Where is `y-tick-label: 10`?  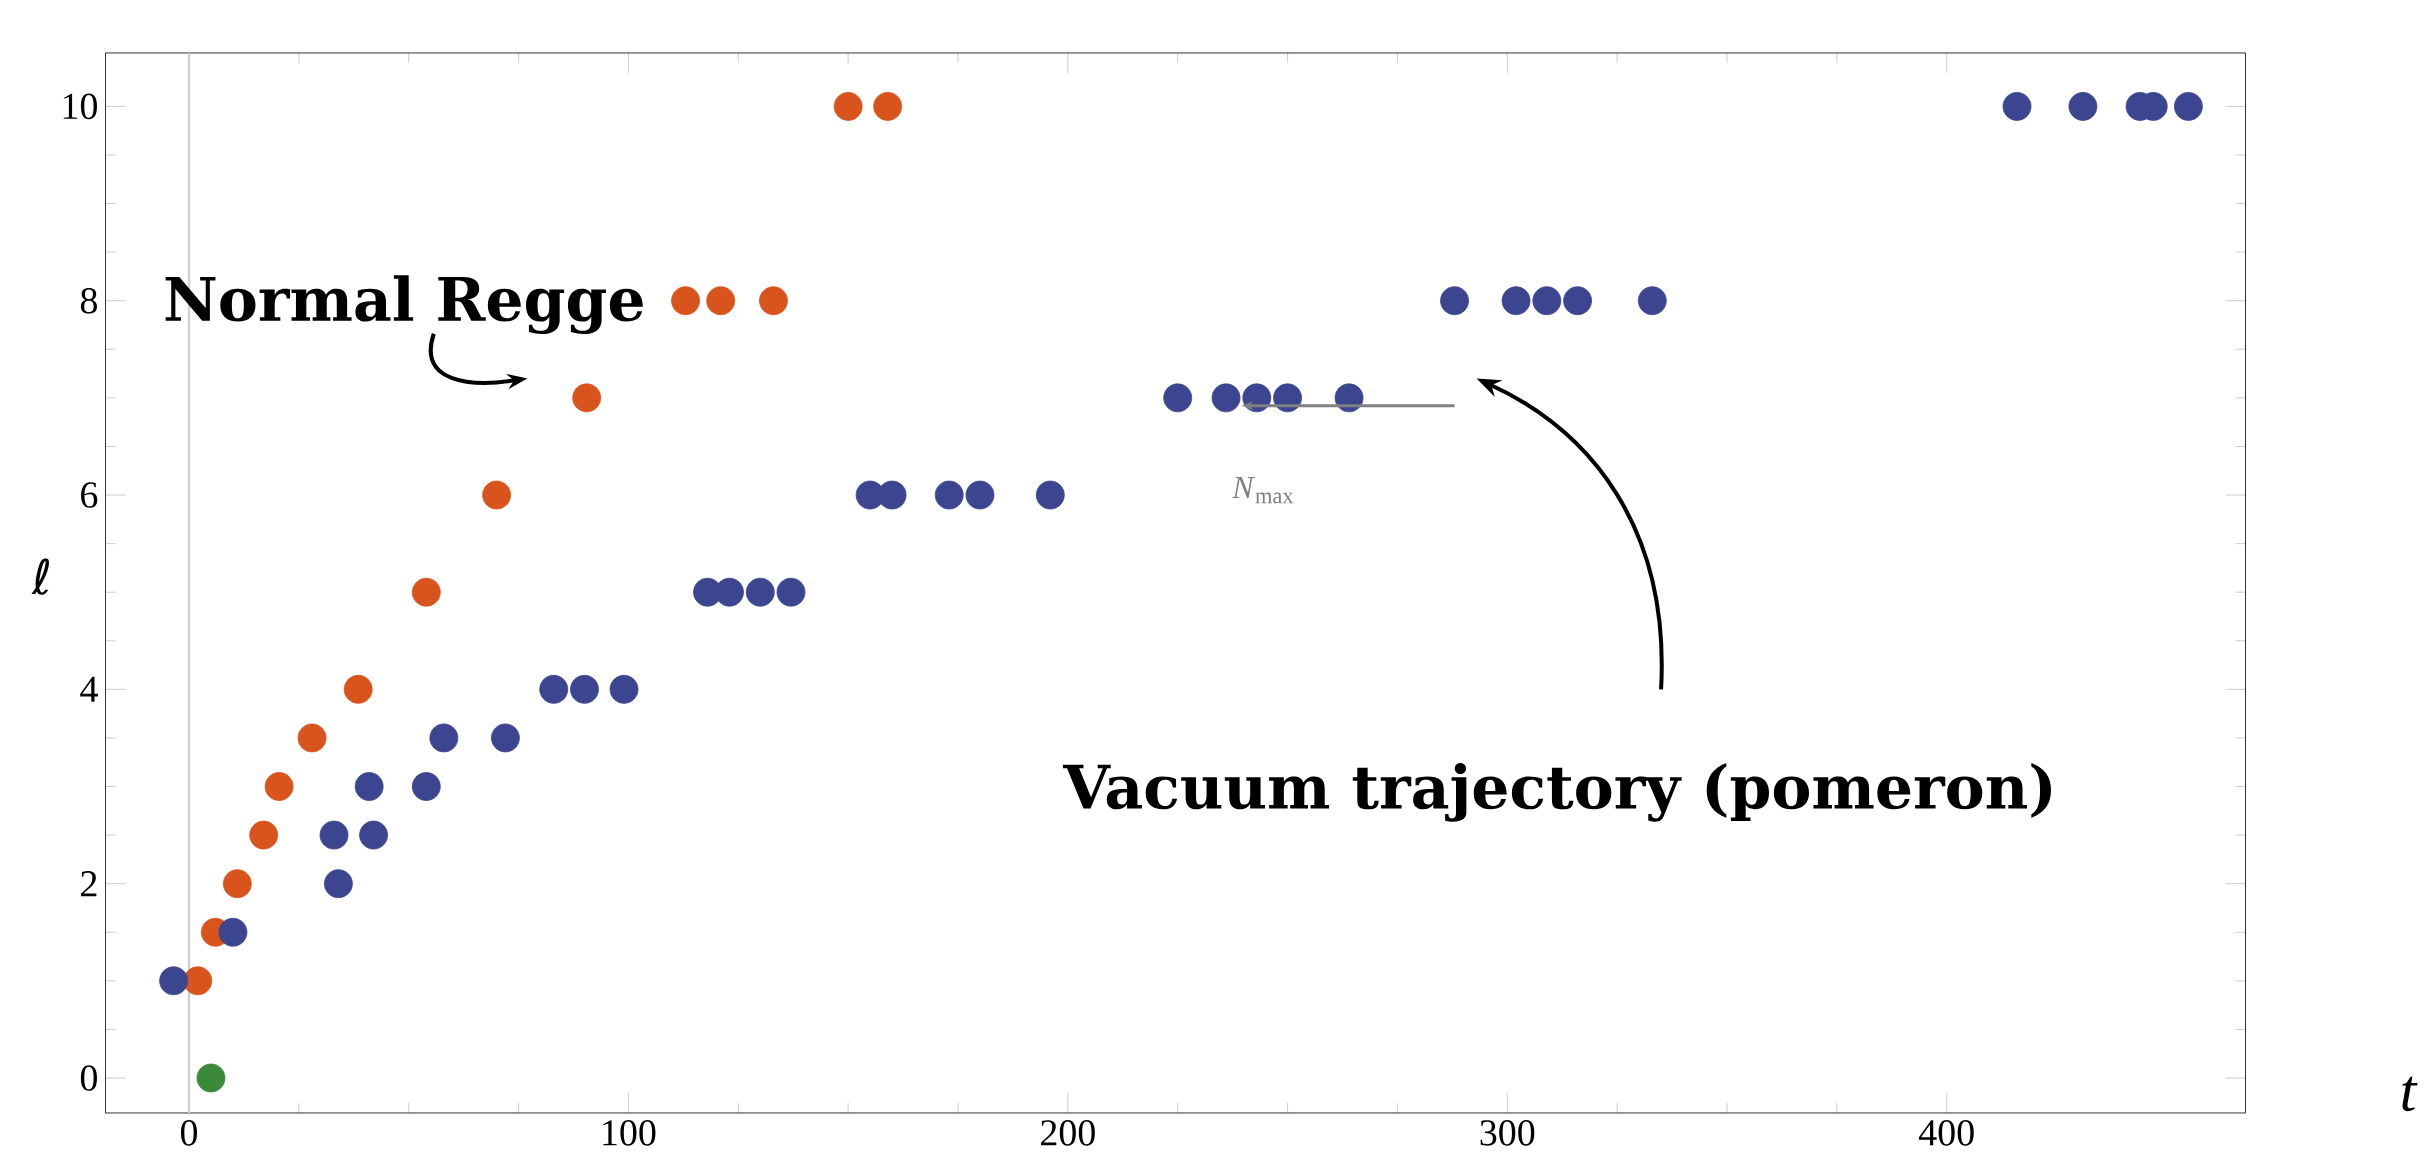
y-tick-label: 10 is located at coordinates (80, 106).